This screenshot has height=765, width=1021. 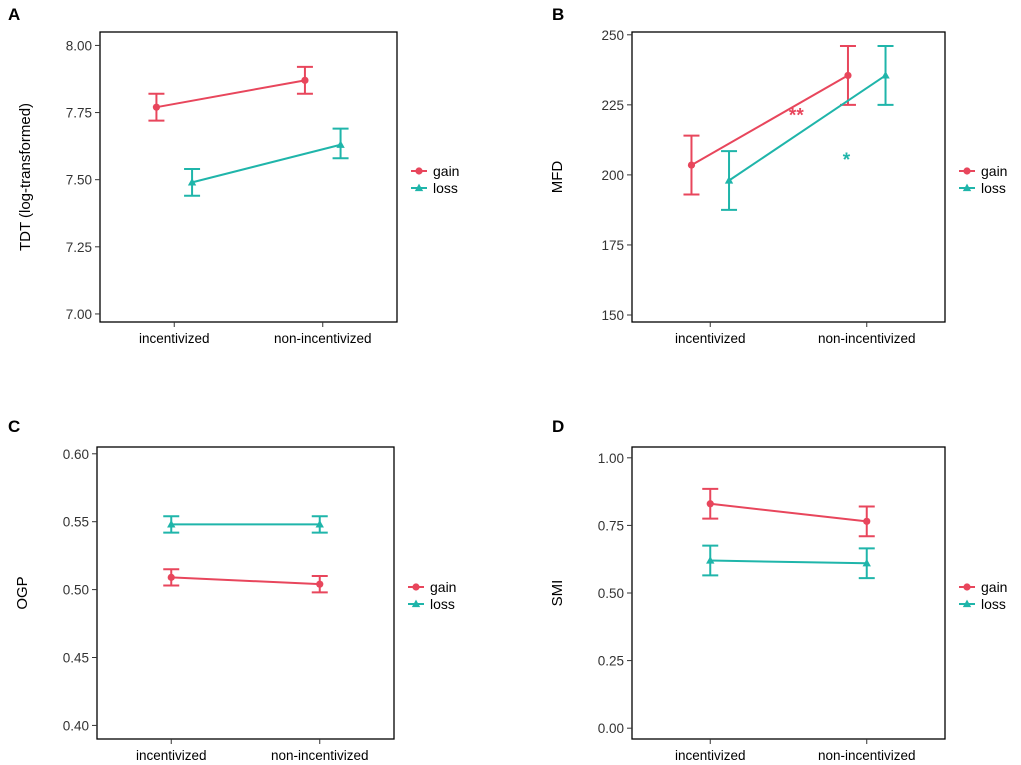 I want to click on y-axis-title: OGP, so click(x=22, y=592).